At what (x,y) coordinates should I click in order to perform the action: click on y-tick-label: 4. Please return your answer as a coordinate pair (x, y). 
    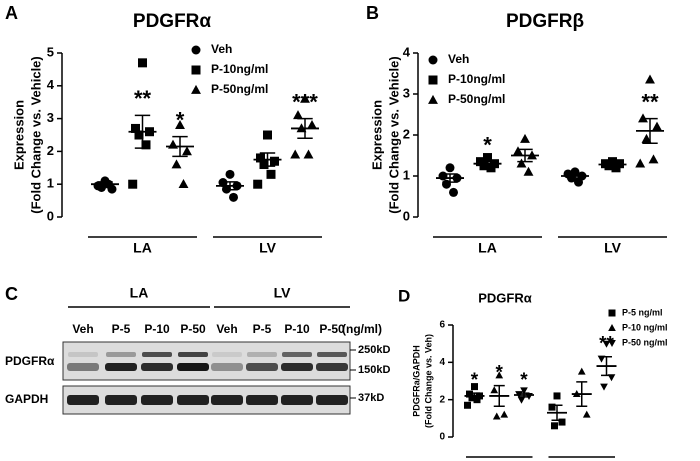
    Looking at the image, I should click on (442, 362).